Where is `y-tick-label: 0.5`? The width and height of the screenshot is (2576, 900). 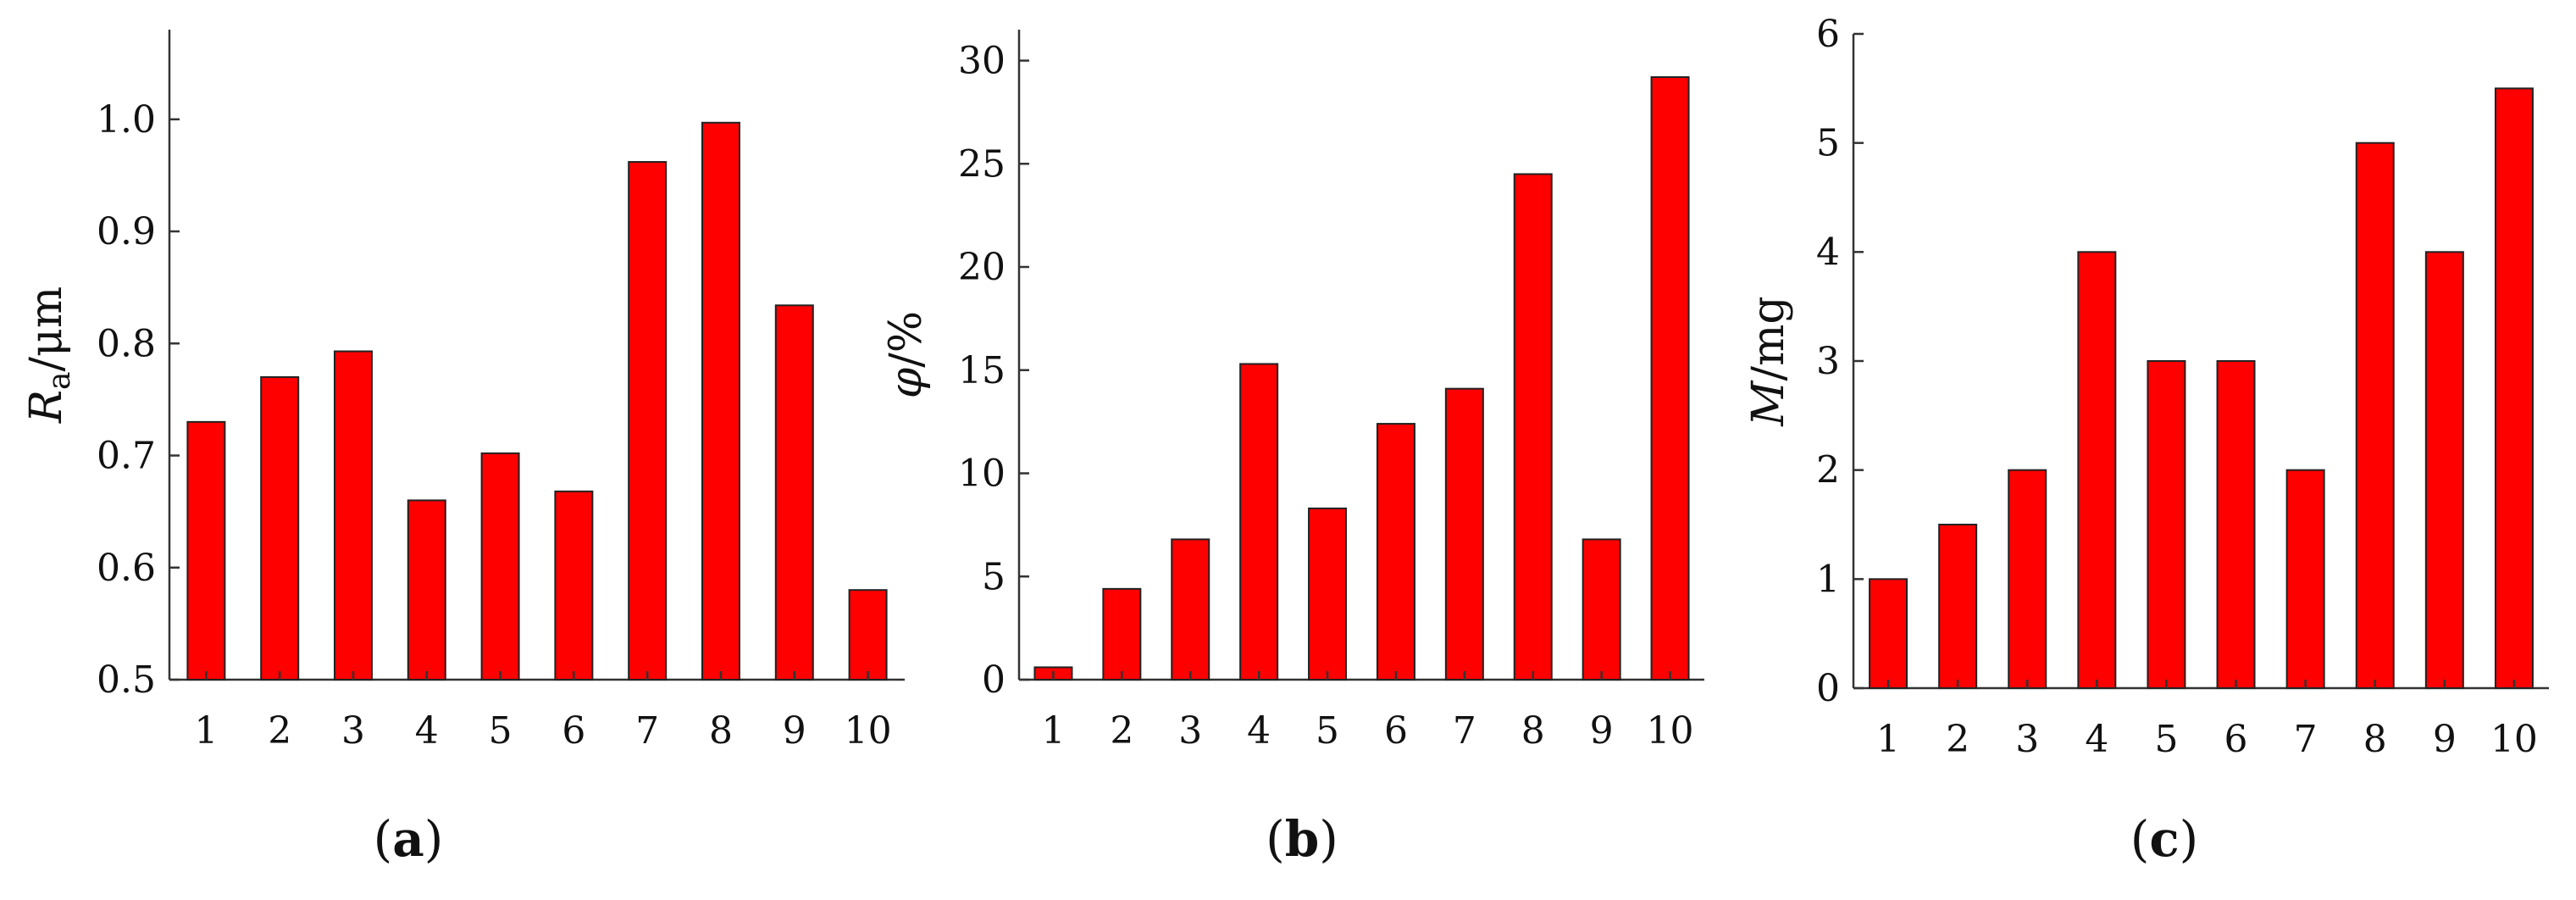
y-tick-label: 0.5 is located at coordinates (126, 680).